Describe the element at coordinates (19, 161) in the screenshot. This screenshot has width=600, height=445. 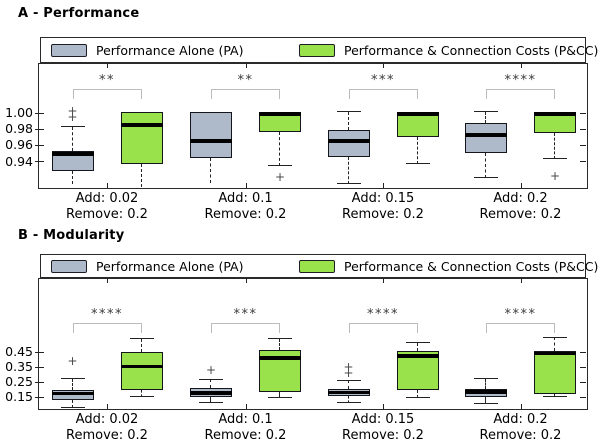
I see `y-tick-label: 0.94` at that location.